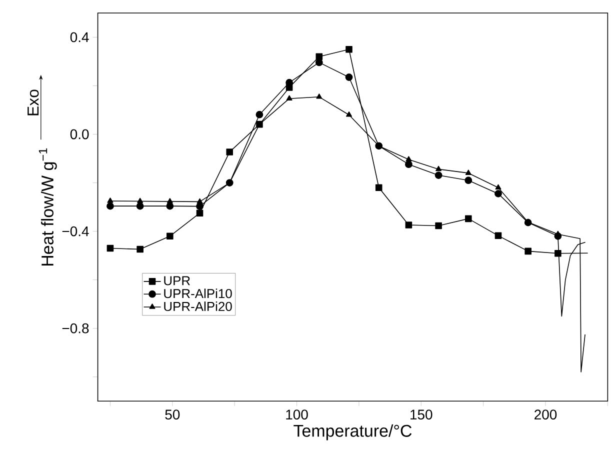 This screenshot has width=611, height=464. What do you see at coordinates (75, 231) in the screenshot?
I see `y-tick-label: −0.4` at bounding box center [75, 231].